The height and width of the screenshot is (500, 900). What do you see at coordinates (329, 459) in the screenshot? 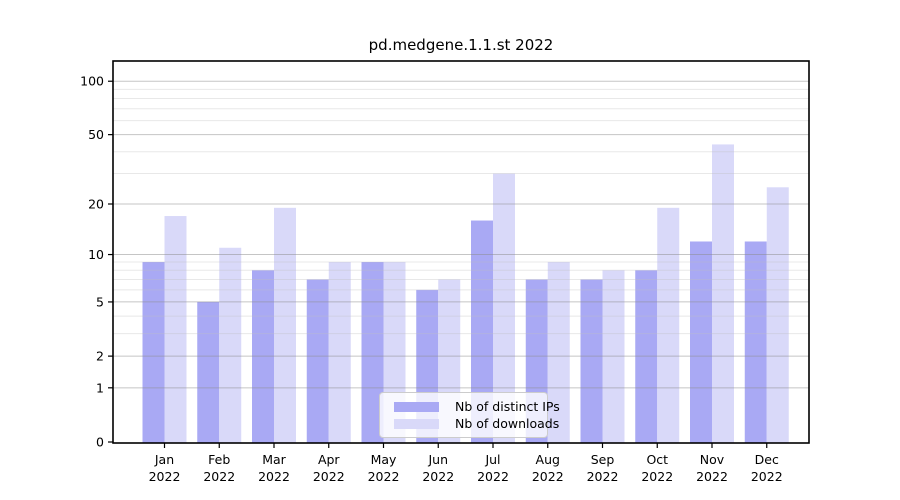
I see `x-tick-label-apr: Apr` at bounding box center [329, 459].